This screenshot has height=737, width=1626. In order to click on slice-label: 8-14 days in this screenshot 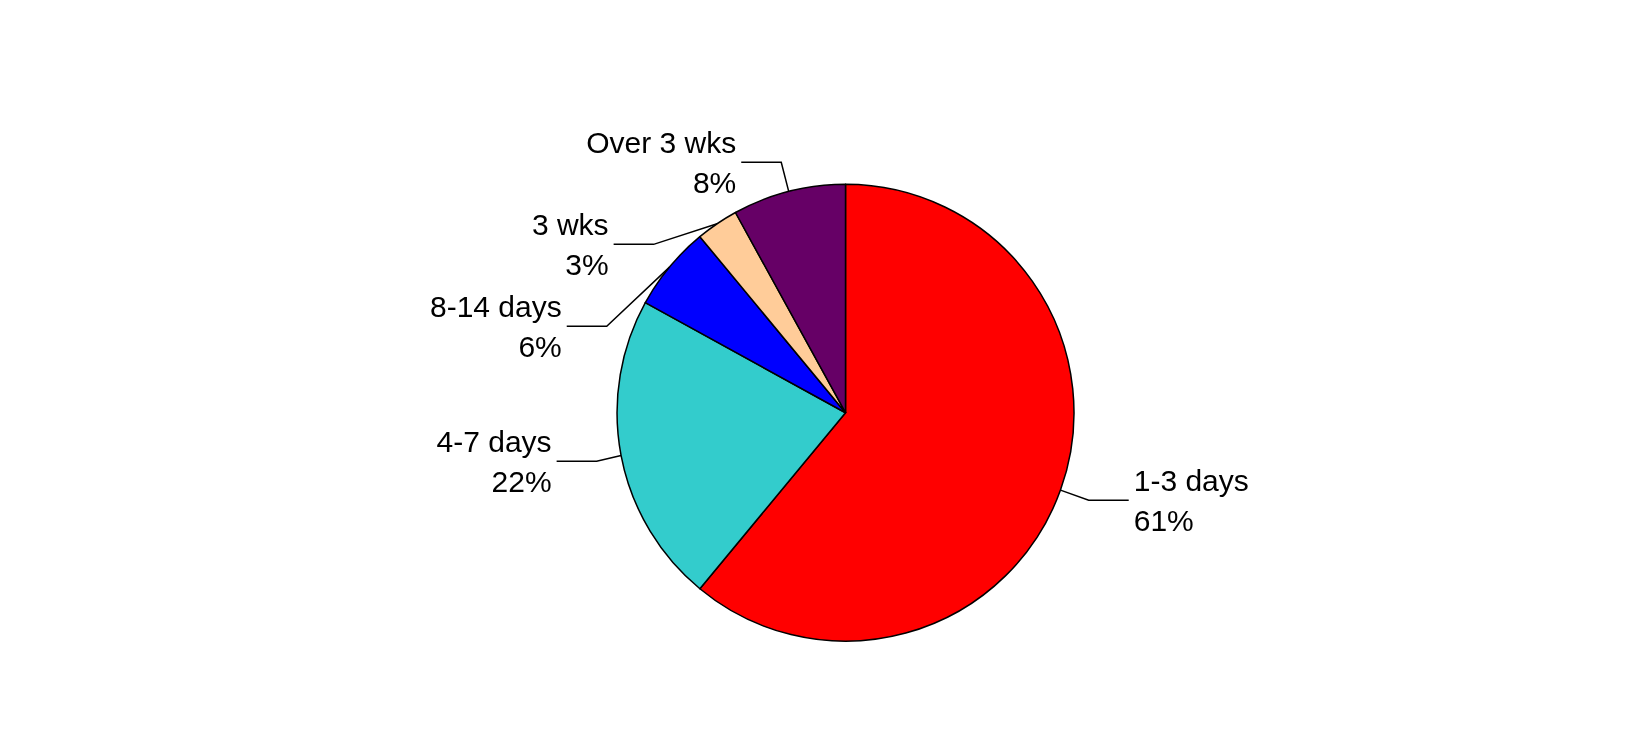, I will do `click(495, 306)`.